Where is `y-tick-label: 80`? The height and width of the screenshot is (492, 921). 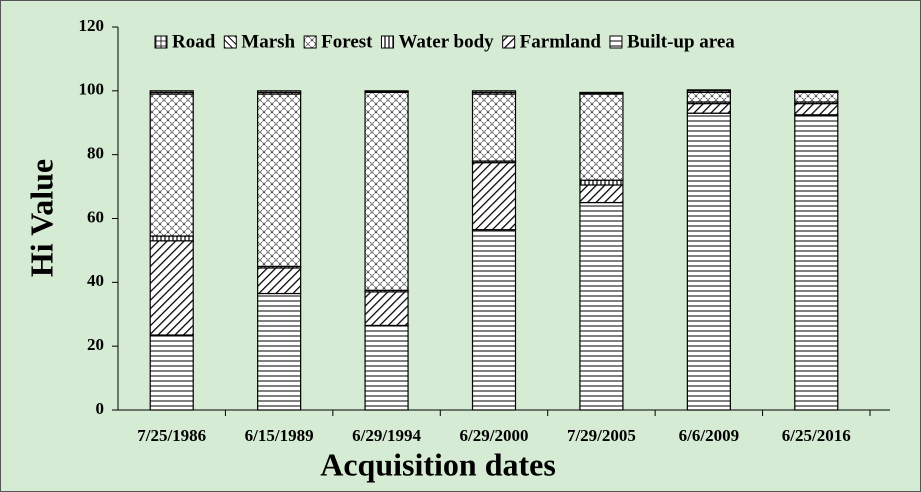 y-tick-label: 80 is located at coordinates (95, 153).